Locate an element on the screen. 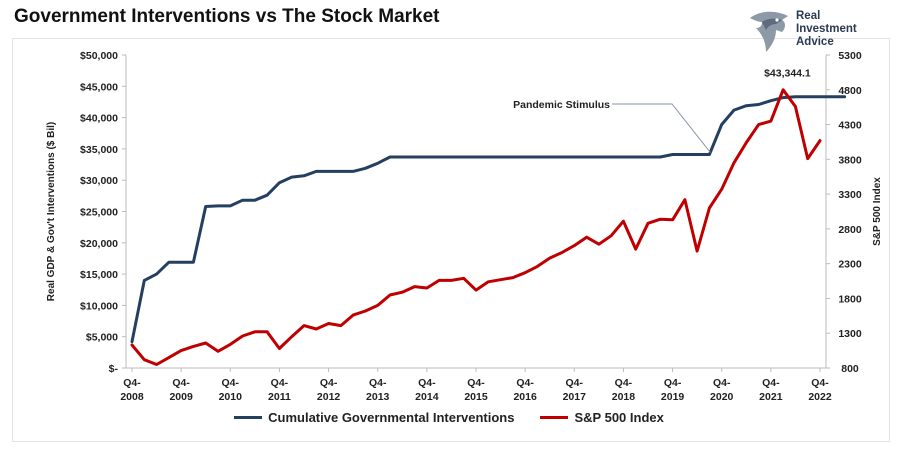 This screenshot has height=450, width=898. annotation-layer: $43,344.1 Pandemic Stimulus is located at coordinates (662, 110).